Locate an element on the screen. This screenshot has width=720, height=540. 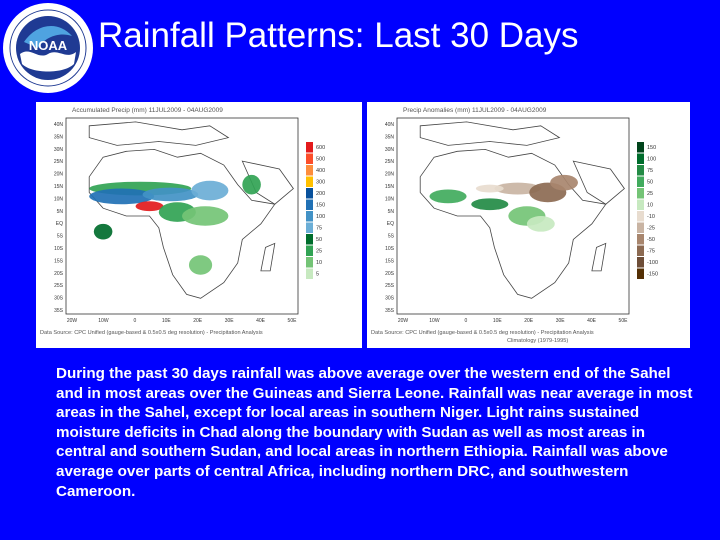
lon-label: 20W is located at coordinates (72, 321).